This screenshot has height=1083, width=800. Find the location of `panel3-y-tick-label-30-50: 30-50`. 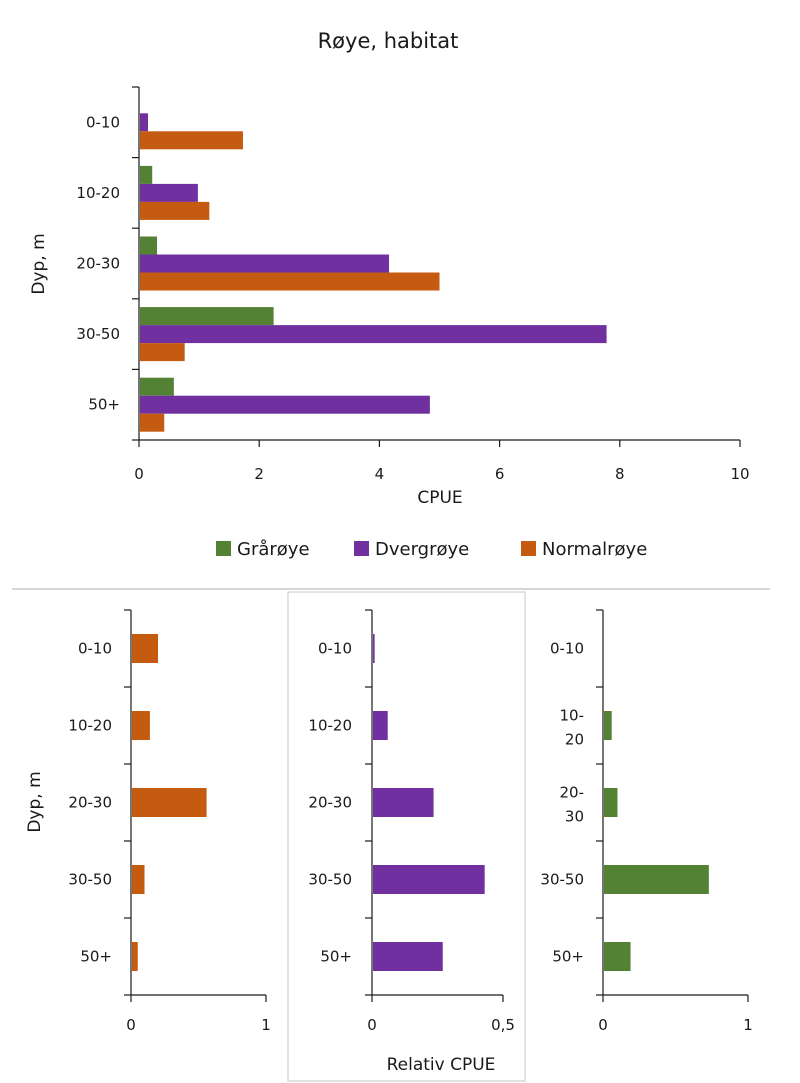

panel3-y-tick-label-30-50: 30-50 is located at coordinates (330, 880).